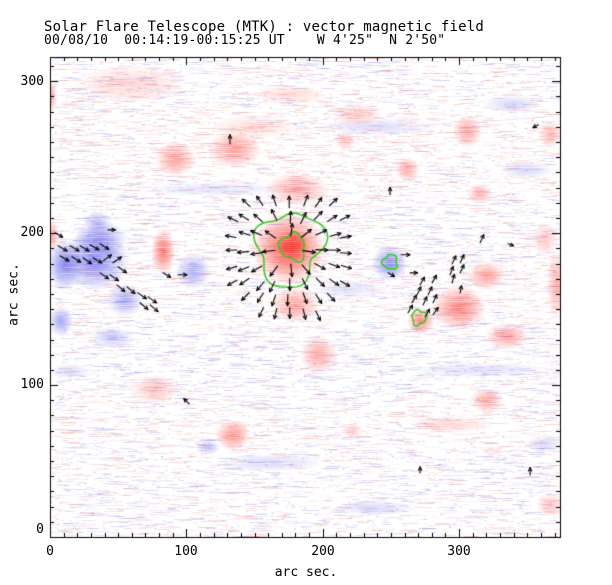  Describe the element at coordinates (186, 551) in the screenshot. I see `x-tick-label-100: 100` at that location.